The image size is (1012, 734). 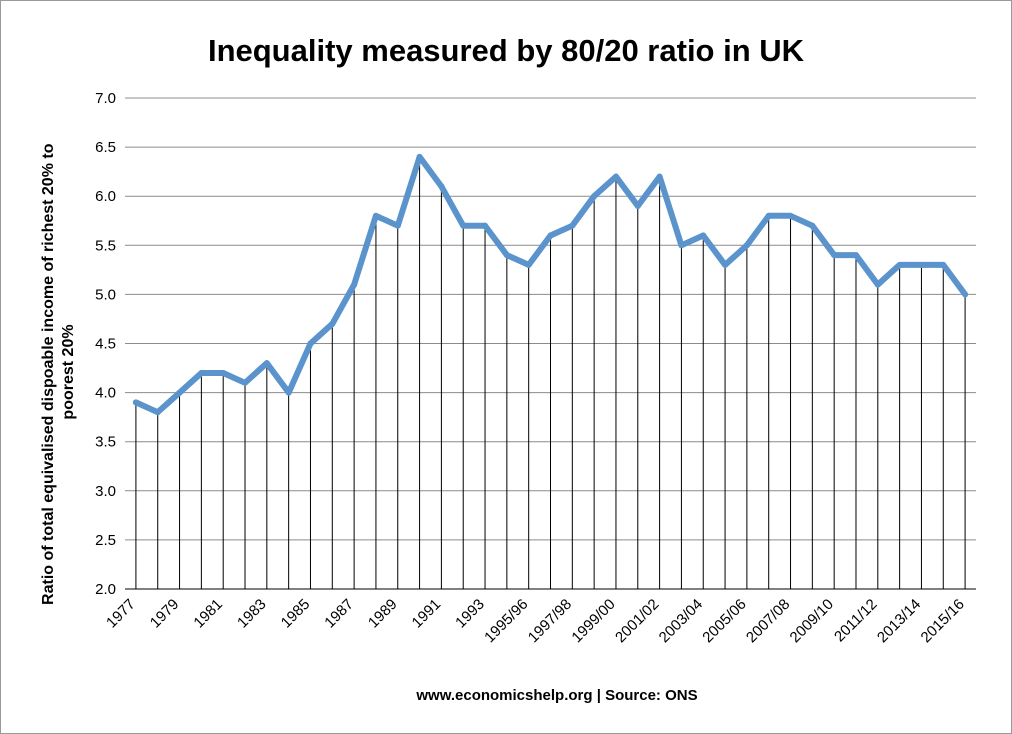 What do you see at coordinates (593, 621) in the screenshot?
I see `x-tick-label: 1999/00` at bounding box center [593, 621].